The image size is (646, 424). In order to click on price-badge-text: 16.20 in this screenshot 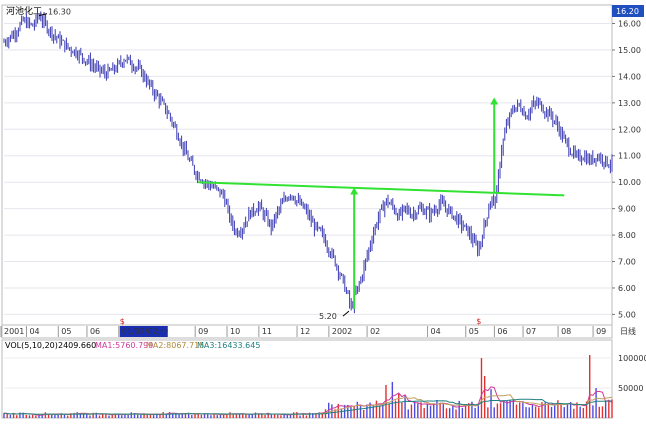, I will do `click(627, 11)`.